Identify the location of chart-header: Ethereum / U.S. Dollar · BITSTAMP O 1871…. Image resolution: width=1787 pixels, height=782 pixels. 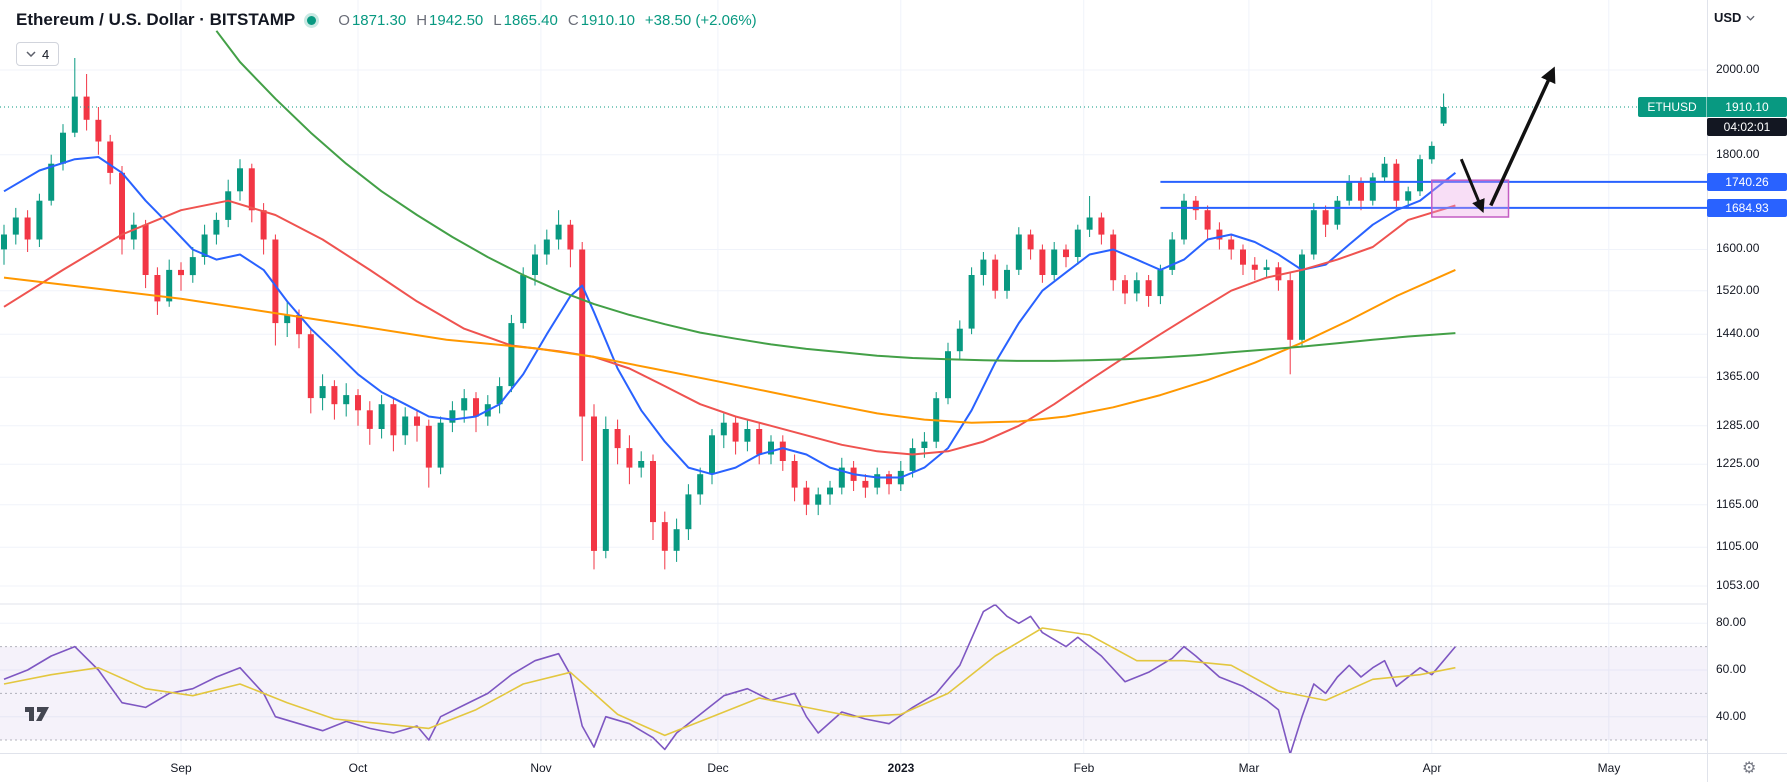
(386, 20).